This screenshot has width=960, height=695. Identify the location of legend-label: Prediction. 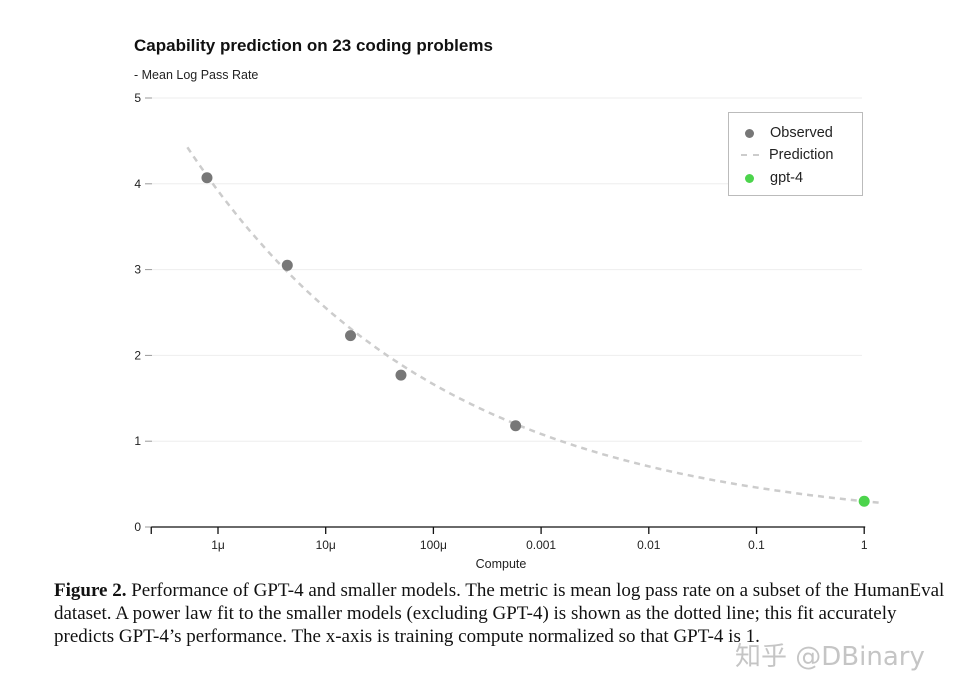
(801, 155).